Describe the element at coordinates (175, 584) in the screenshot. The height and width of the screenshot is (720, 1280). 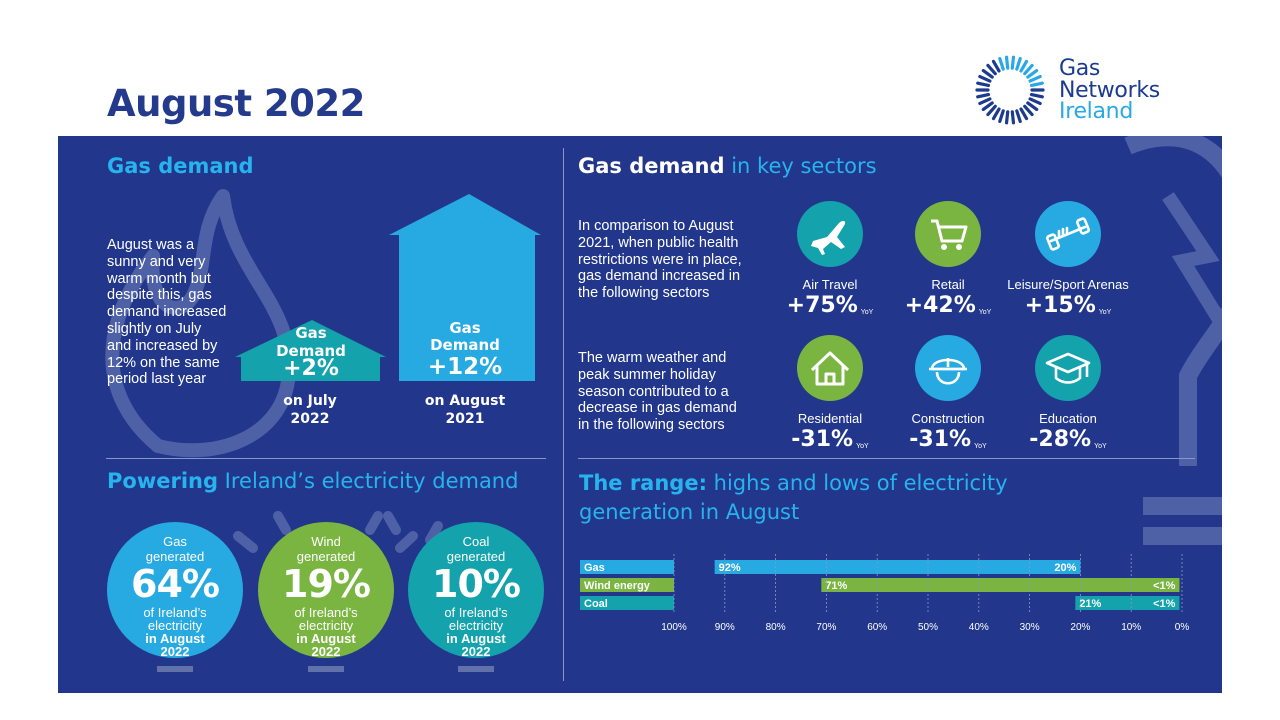
I see `circle-value: 64%` at that location.